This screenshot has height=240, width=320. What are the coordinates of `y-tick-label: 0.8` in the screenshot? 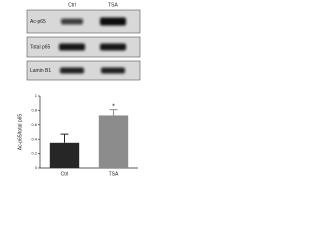 It's located at (34, 109).